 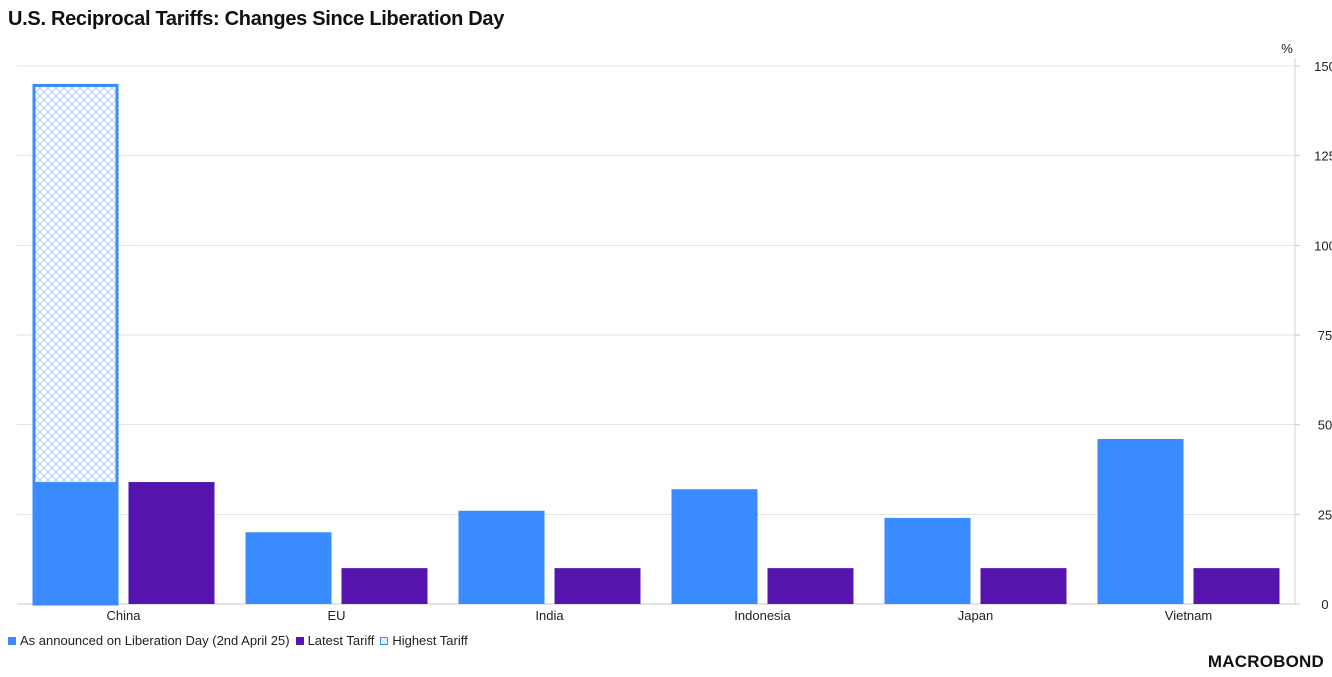 I want to click on legend-swatch-latest, so click(x=299, y=640).